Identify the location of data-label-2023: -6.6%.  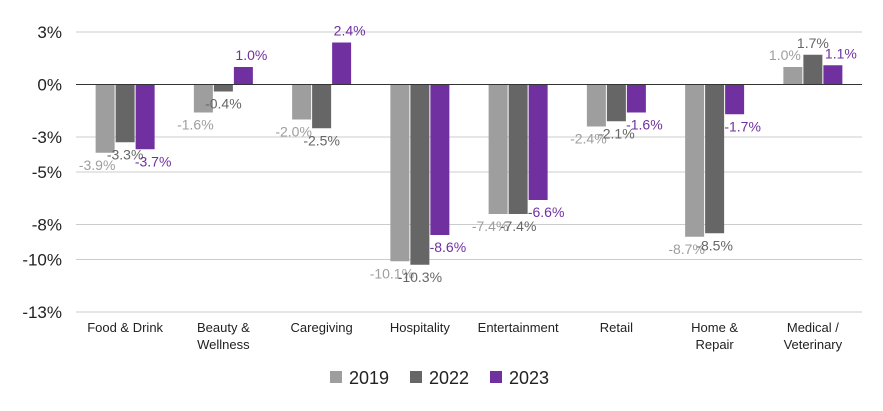
(546, 212).